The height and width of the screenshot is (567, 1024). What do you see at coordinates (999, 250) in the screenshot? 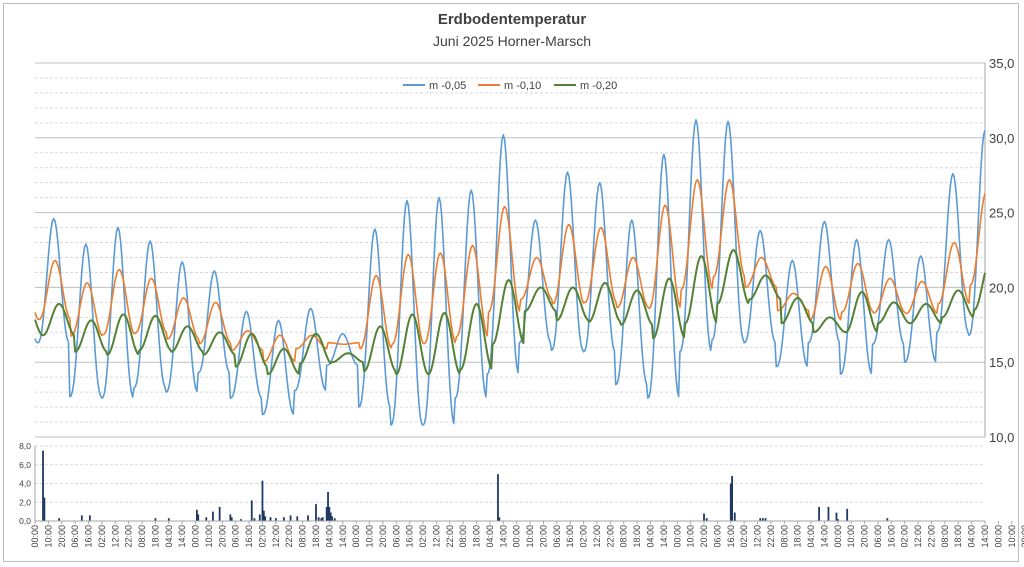
I see `temperature-y-axis: 10,0 15,0 20,0 25,0 30,0 35,0` at bounding box center [999, 250].